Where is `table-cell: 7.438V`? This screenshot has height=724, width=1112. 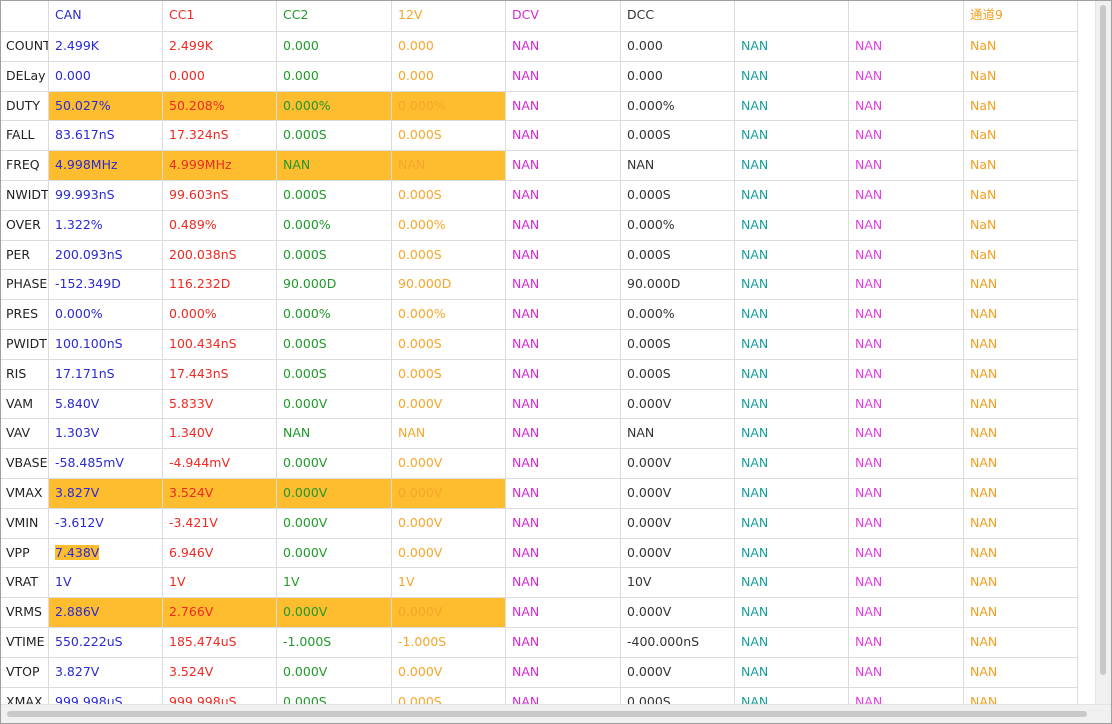 table-cell: 7.438V is located at coordinates (106, 553).